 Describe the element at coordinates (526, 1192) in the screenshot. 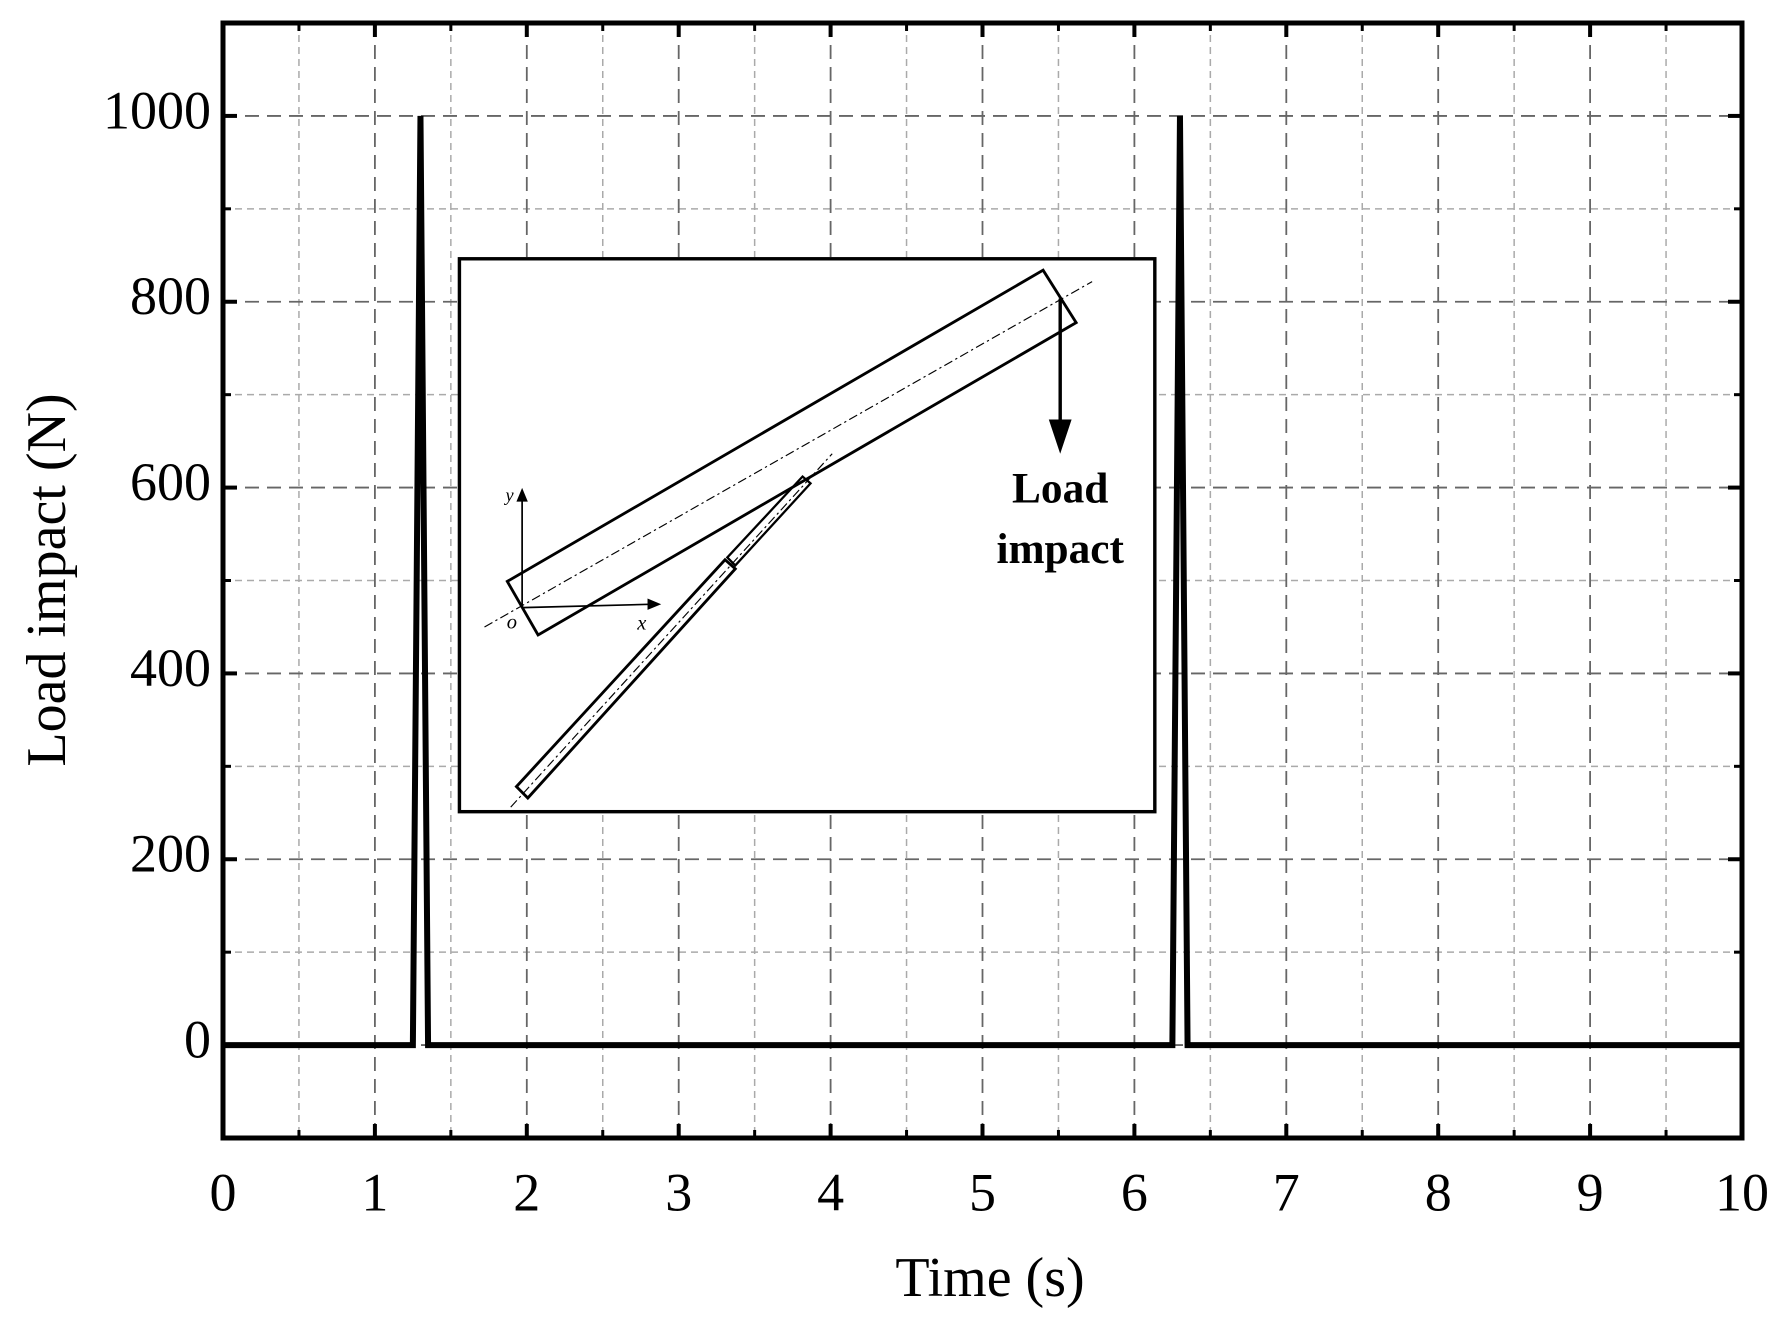

I see `x-tick-label: 2` at that location.